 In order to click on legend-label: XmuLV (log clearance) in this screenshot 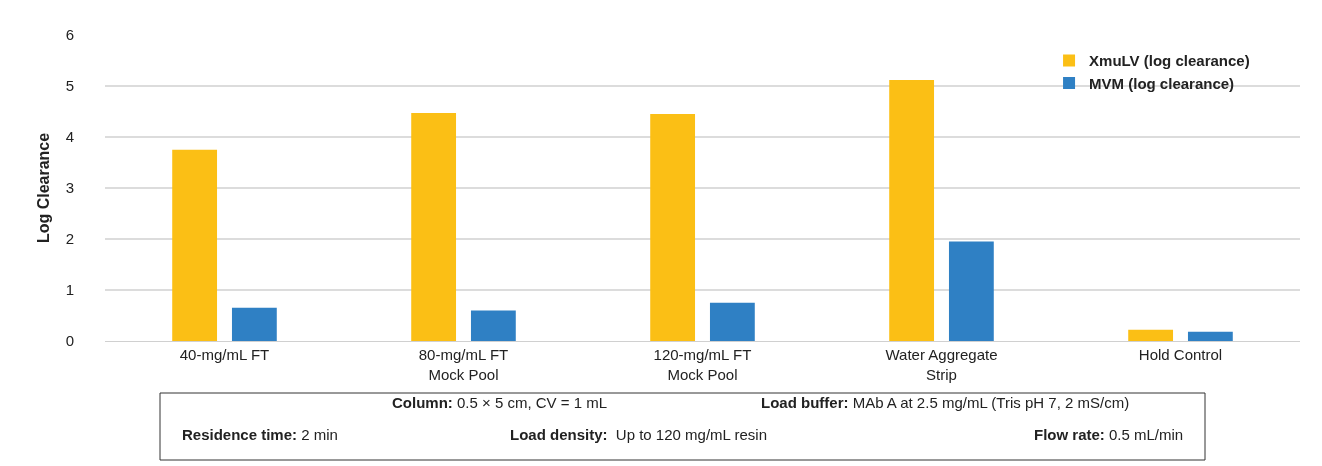, I will do `click(1169, 61)`.